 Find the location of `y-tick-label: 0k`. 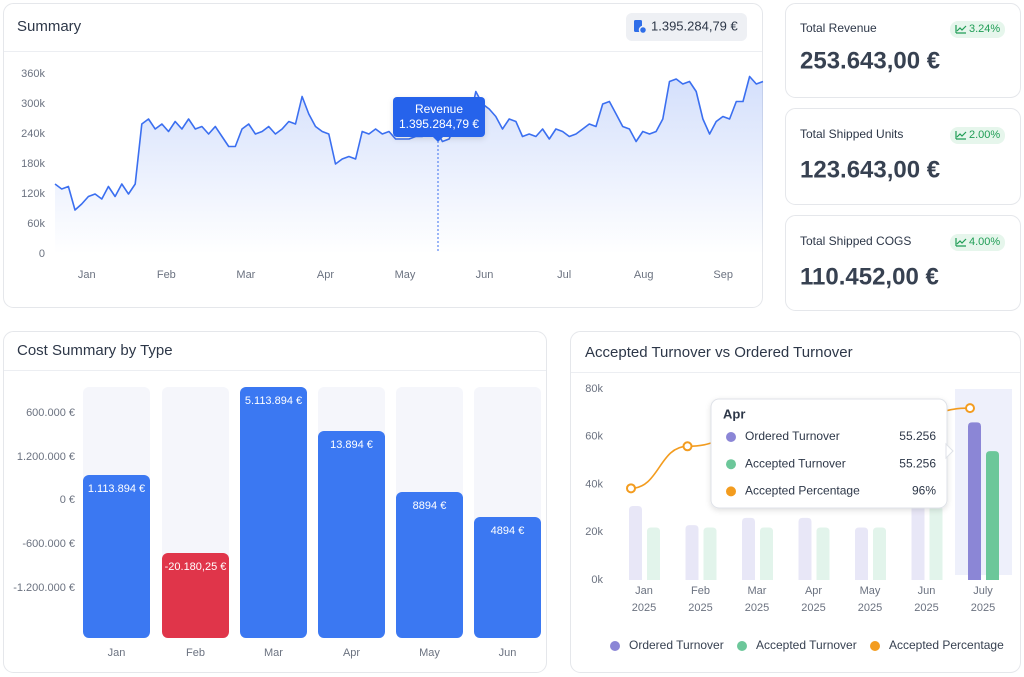

y-tick-label: 0k is located at coordinates (597, 580).